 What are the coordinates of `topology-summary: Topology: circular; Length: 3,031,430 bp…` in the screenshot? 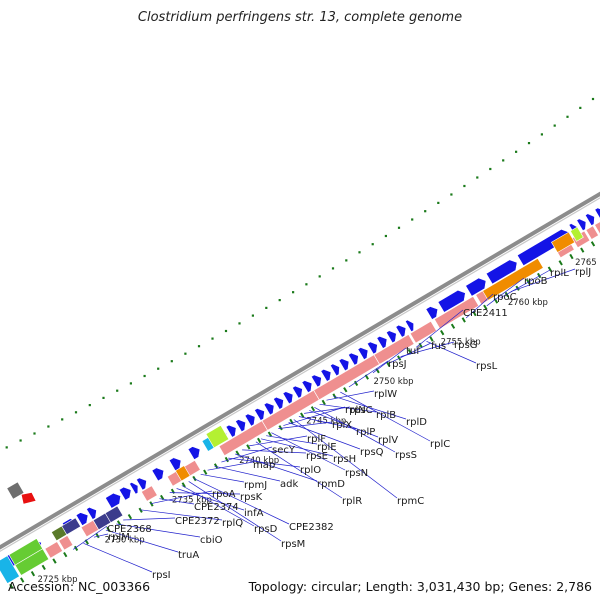 It's located at (420, 586).